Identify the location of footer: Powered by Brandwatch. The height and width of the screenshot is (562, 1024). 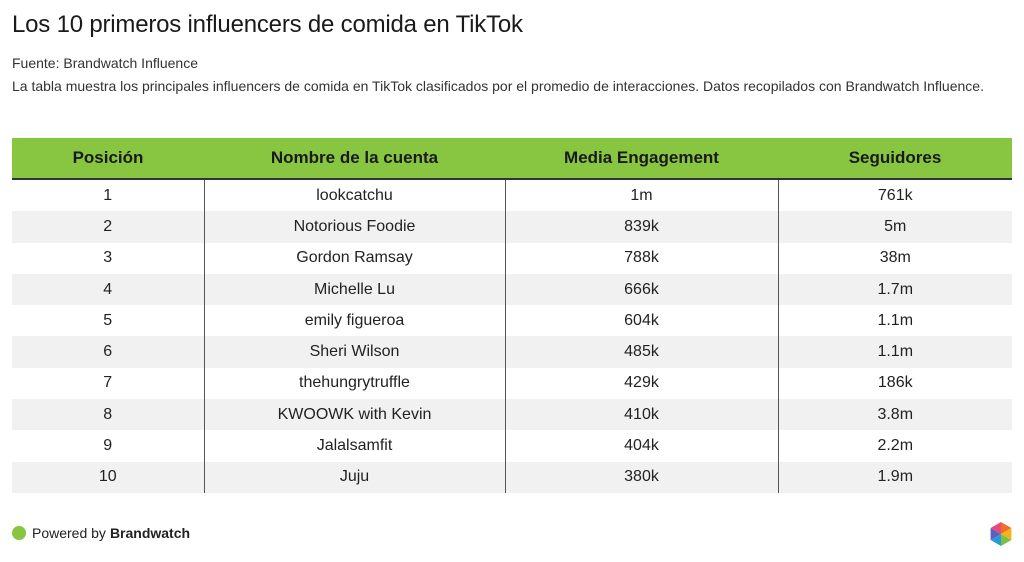
(101, 533).